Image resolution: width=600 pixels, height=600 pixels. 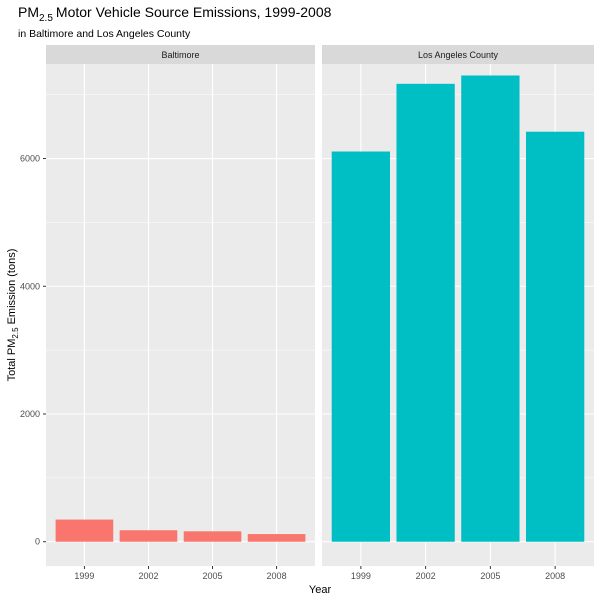 I want to click on y-axis-label: Total PM2.5 Emission (tons), so click(x=13, y=315).